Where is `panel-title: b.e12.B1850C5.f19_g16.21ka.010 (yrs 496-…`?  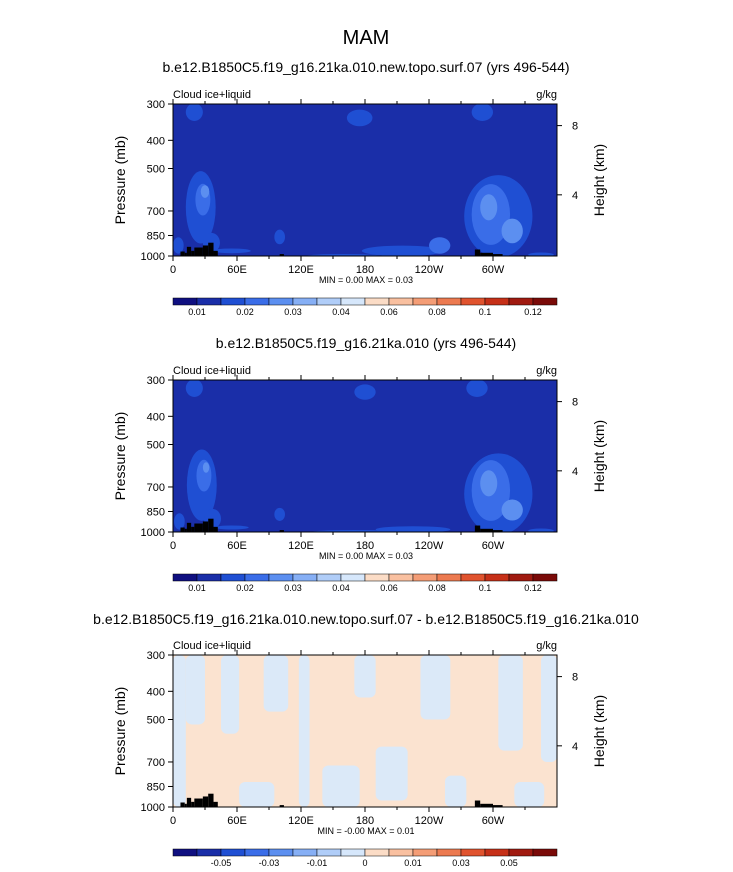
panel-title: b.e12.B1850C5.f19_g16.21ka.010 (yrs 496-… is located at coordinates (366, 343).